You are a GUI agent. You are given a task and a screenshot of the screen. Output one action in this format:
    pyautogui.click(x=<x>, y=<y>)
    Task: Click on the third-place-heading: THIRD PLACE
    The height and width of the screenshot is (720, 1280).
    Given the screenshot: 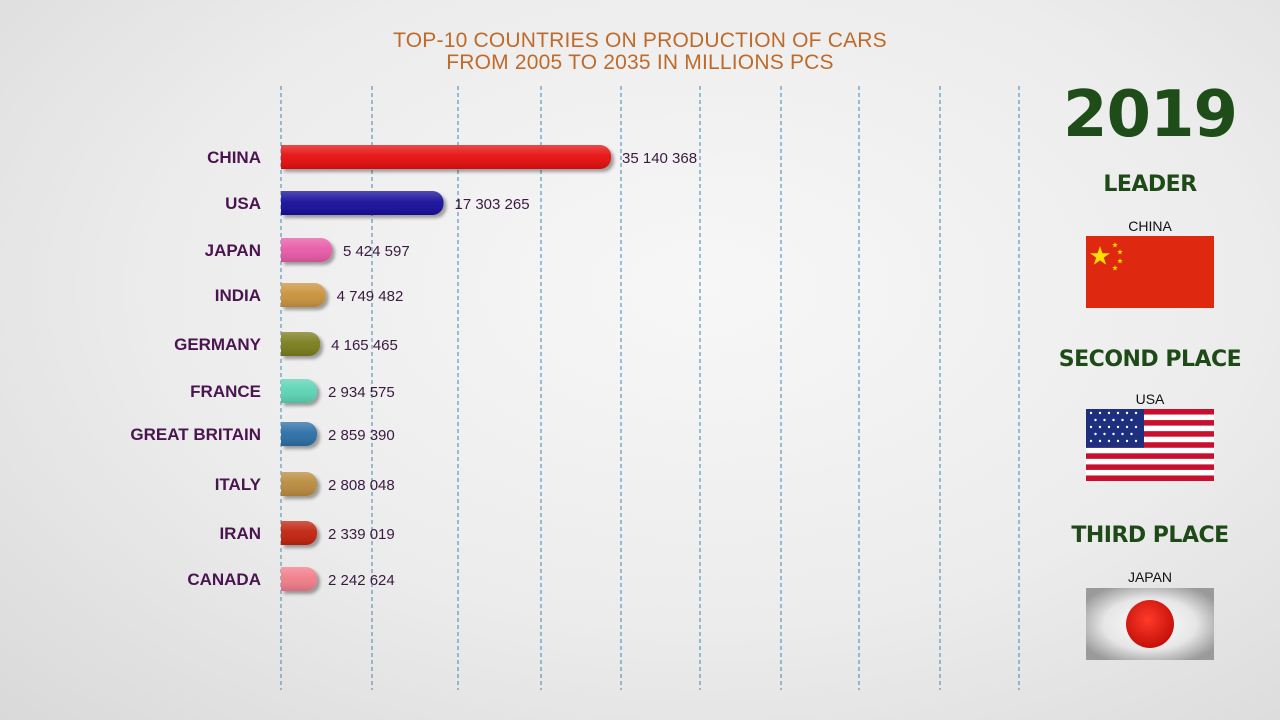 What is the action you would take?
    pyautogui.click(x=1150, y=535)
    